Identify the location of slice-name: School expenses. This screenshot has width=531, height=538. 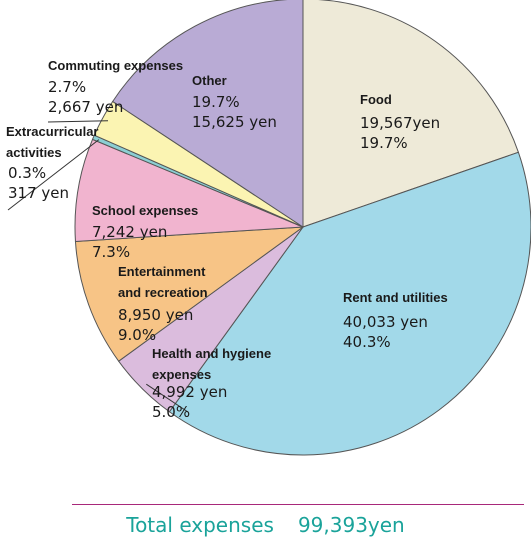
(145, 210).